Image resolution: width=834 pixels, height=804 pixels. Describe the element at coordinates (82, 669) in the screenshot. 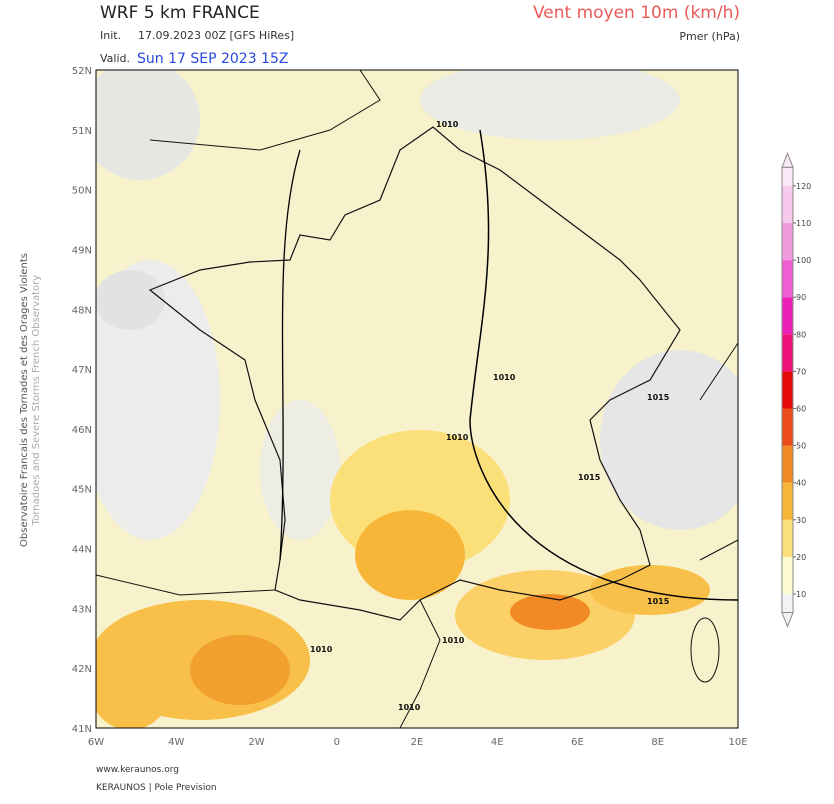

I see `lat-label: 42N` at that location.